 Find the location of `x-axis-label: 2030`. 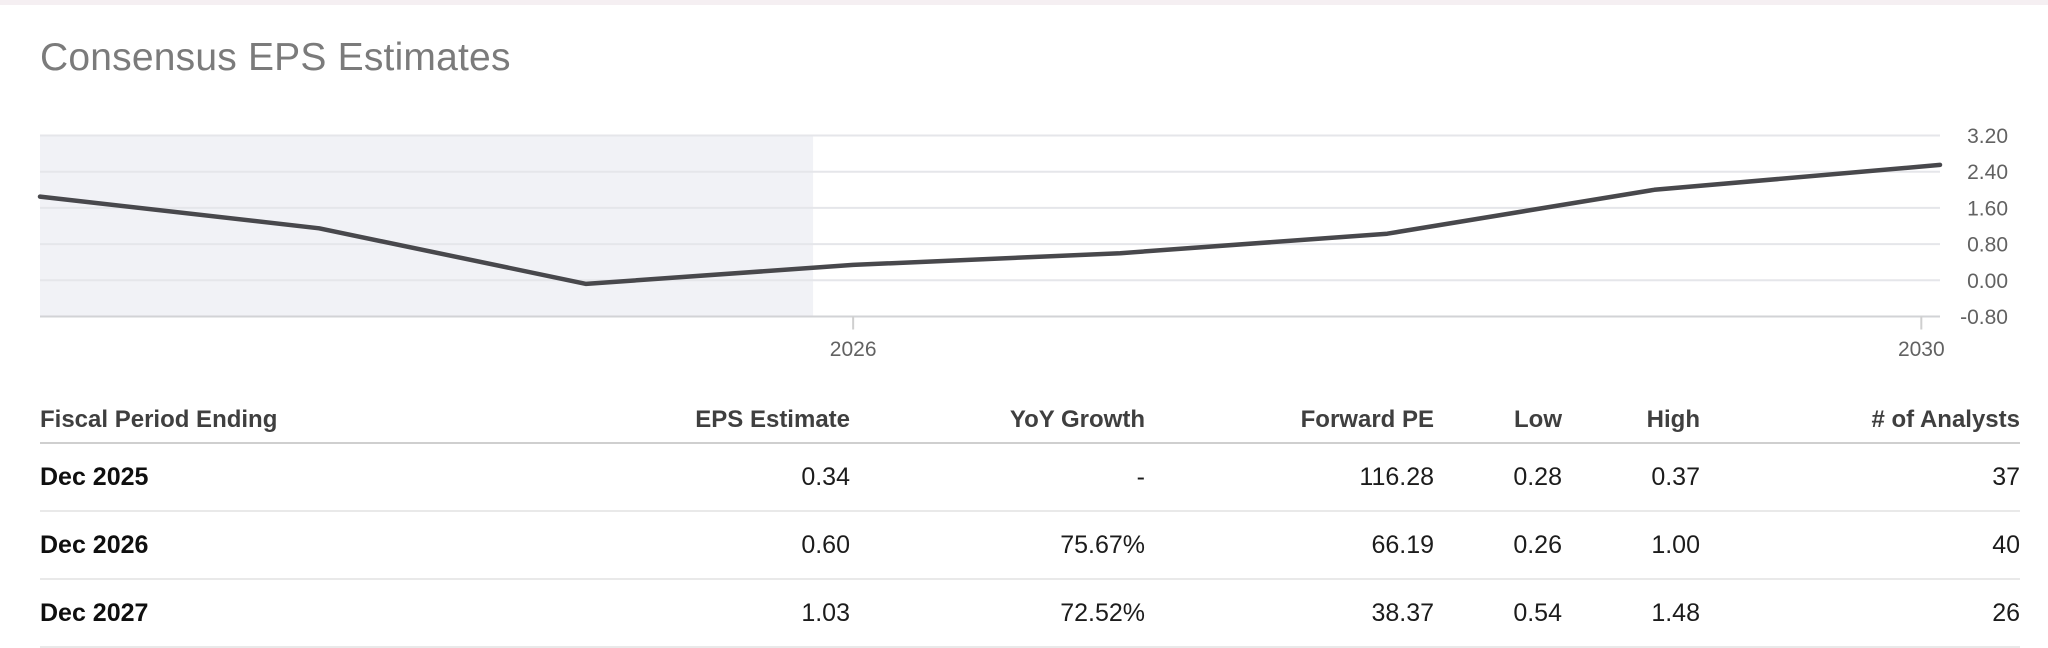

x-axis-label: 2030 is located at coordinates (1921, 349).